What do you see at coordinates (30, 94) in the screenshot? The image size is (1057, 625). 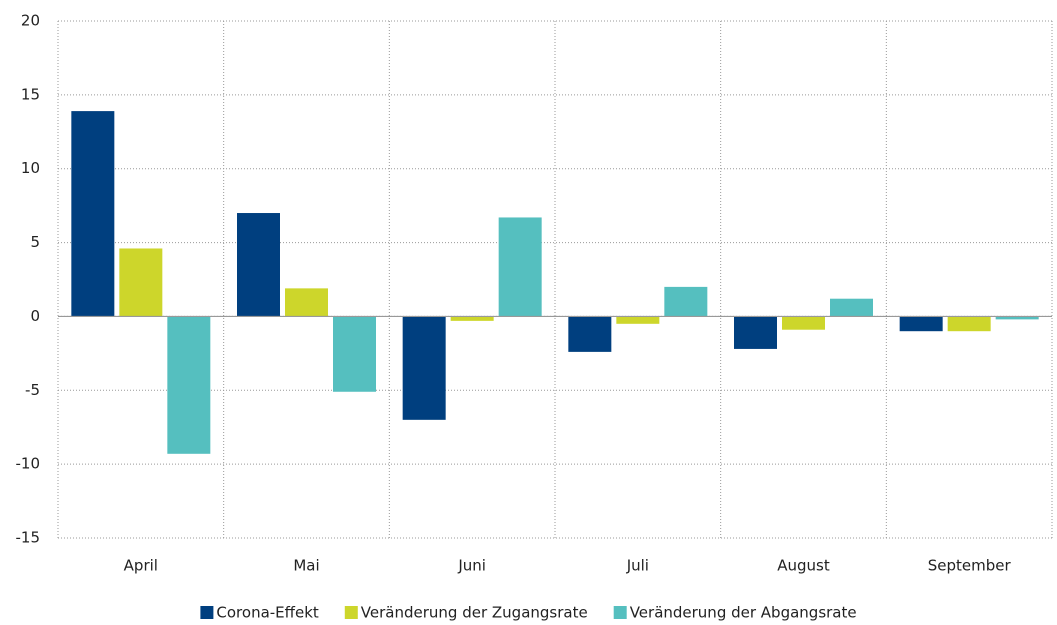 I see `y-tick-label: 15` at bounding box center [30, 94].